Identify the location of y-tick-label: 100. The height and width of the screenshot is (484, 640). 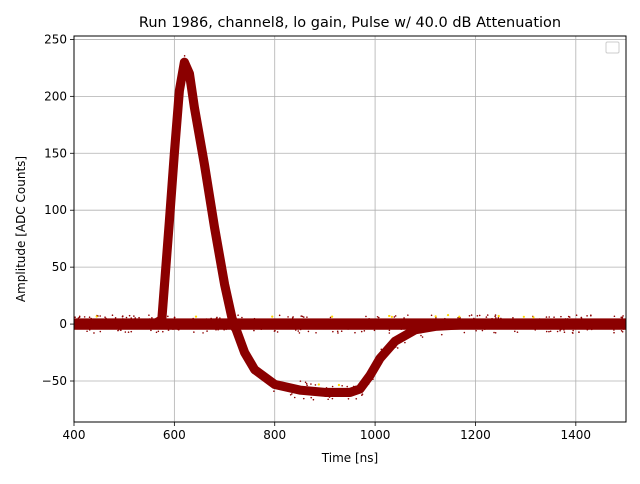
(55, 210).